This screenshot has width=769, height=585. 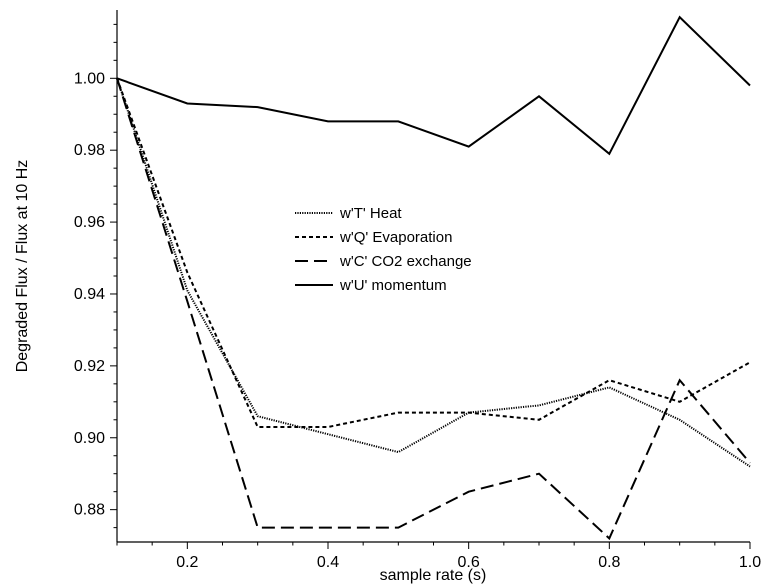 I want to click on y-axis-title: Degraded Flux / Flux at 10 Hz, so click(x=22, y=266).